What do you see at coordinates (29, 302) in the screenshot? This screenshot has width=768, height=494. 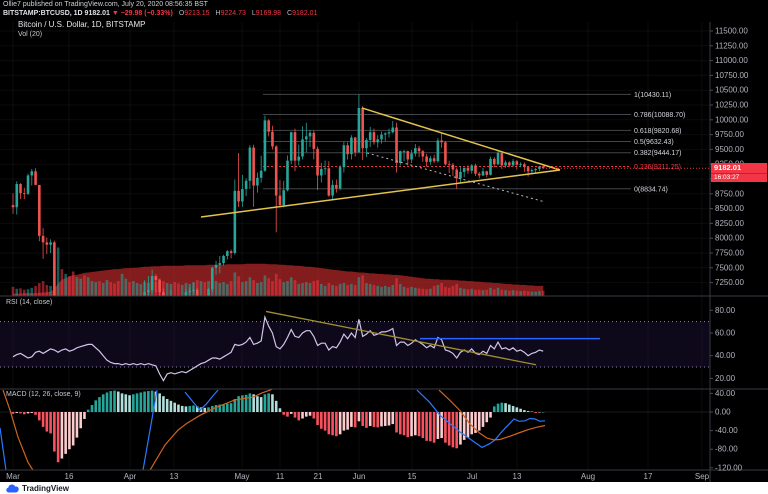 I see `rsi-indicator-legend: RSI (14, close)` at bounding box center [29, 302].